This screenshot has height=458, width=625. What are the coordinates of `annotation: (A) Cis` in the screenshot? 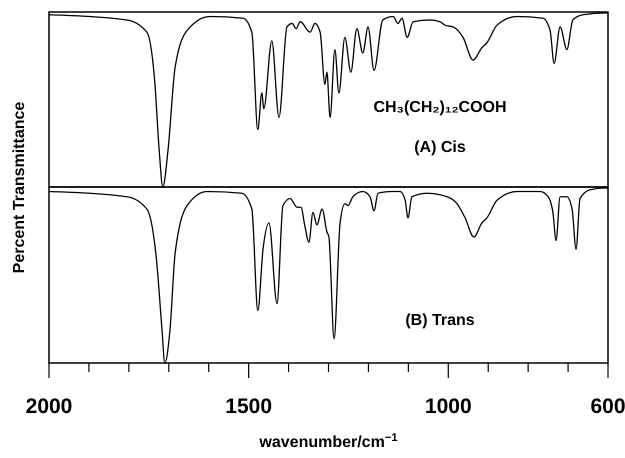 It's located at (440, 147).